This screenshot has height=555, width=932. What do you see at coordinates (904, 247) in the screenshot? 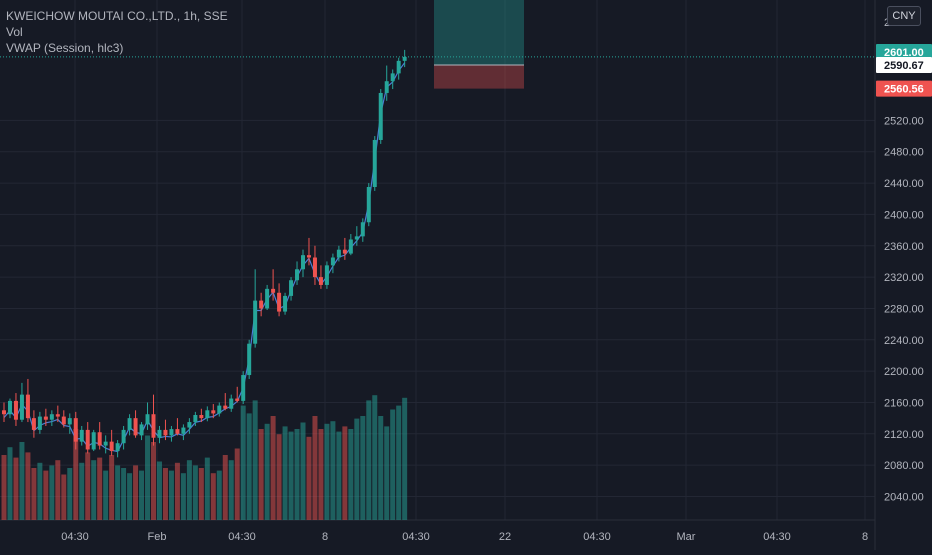
I see `price-tick-label: 2360.00` at bounding box center [904, 247].